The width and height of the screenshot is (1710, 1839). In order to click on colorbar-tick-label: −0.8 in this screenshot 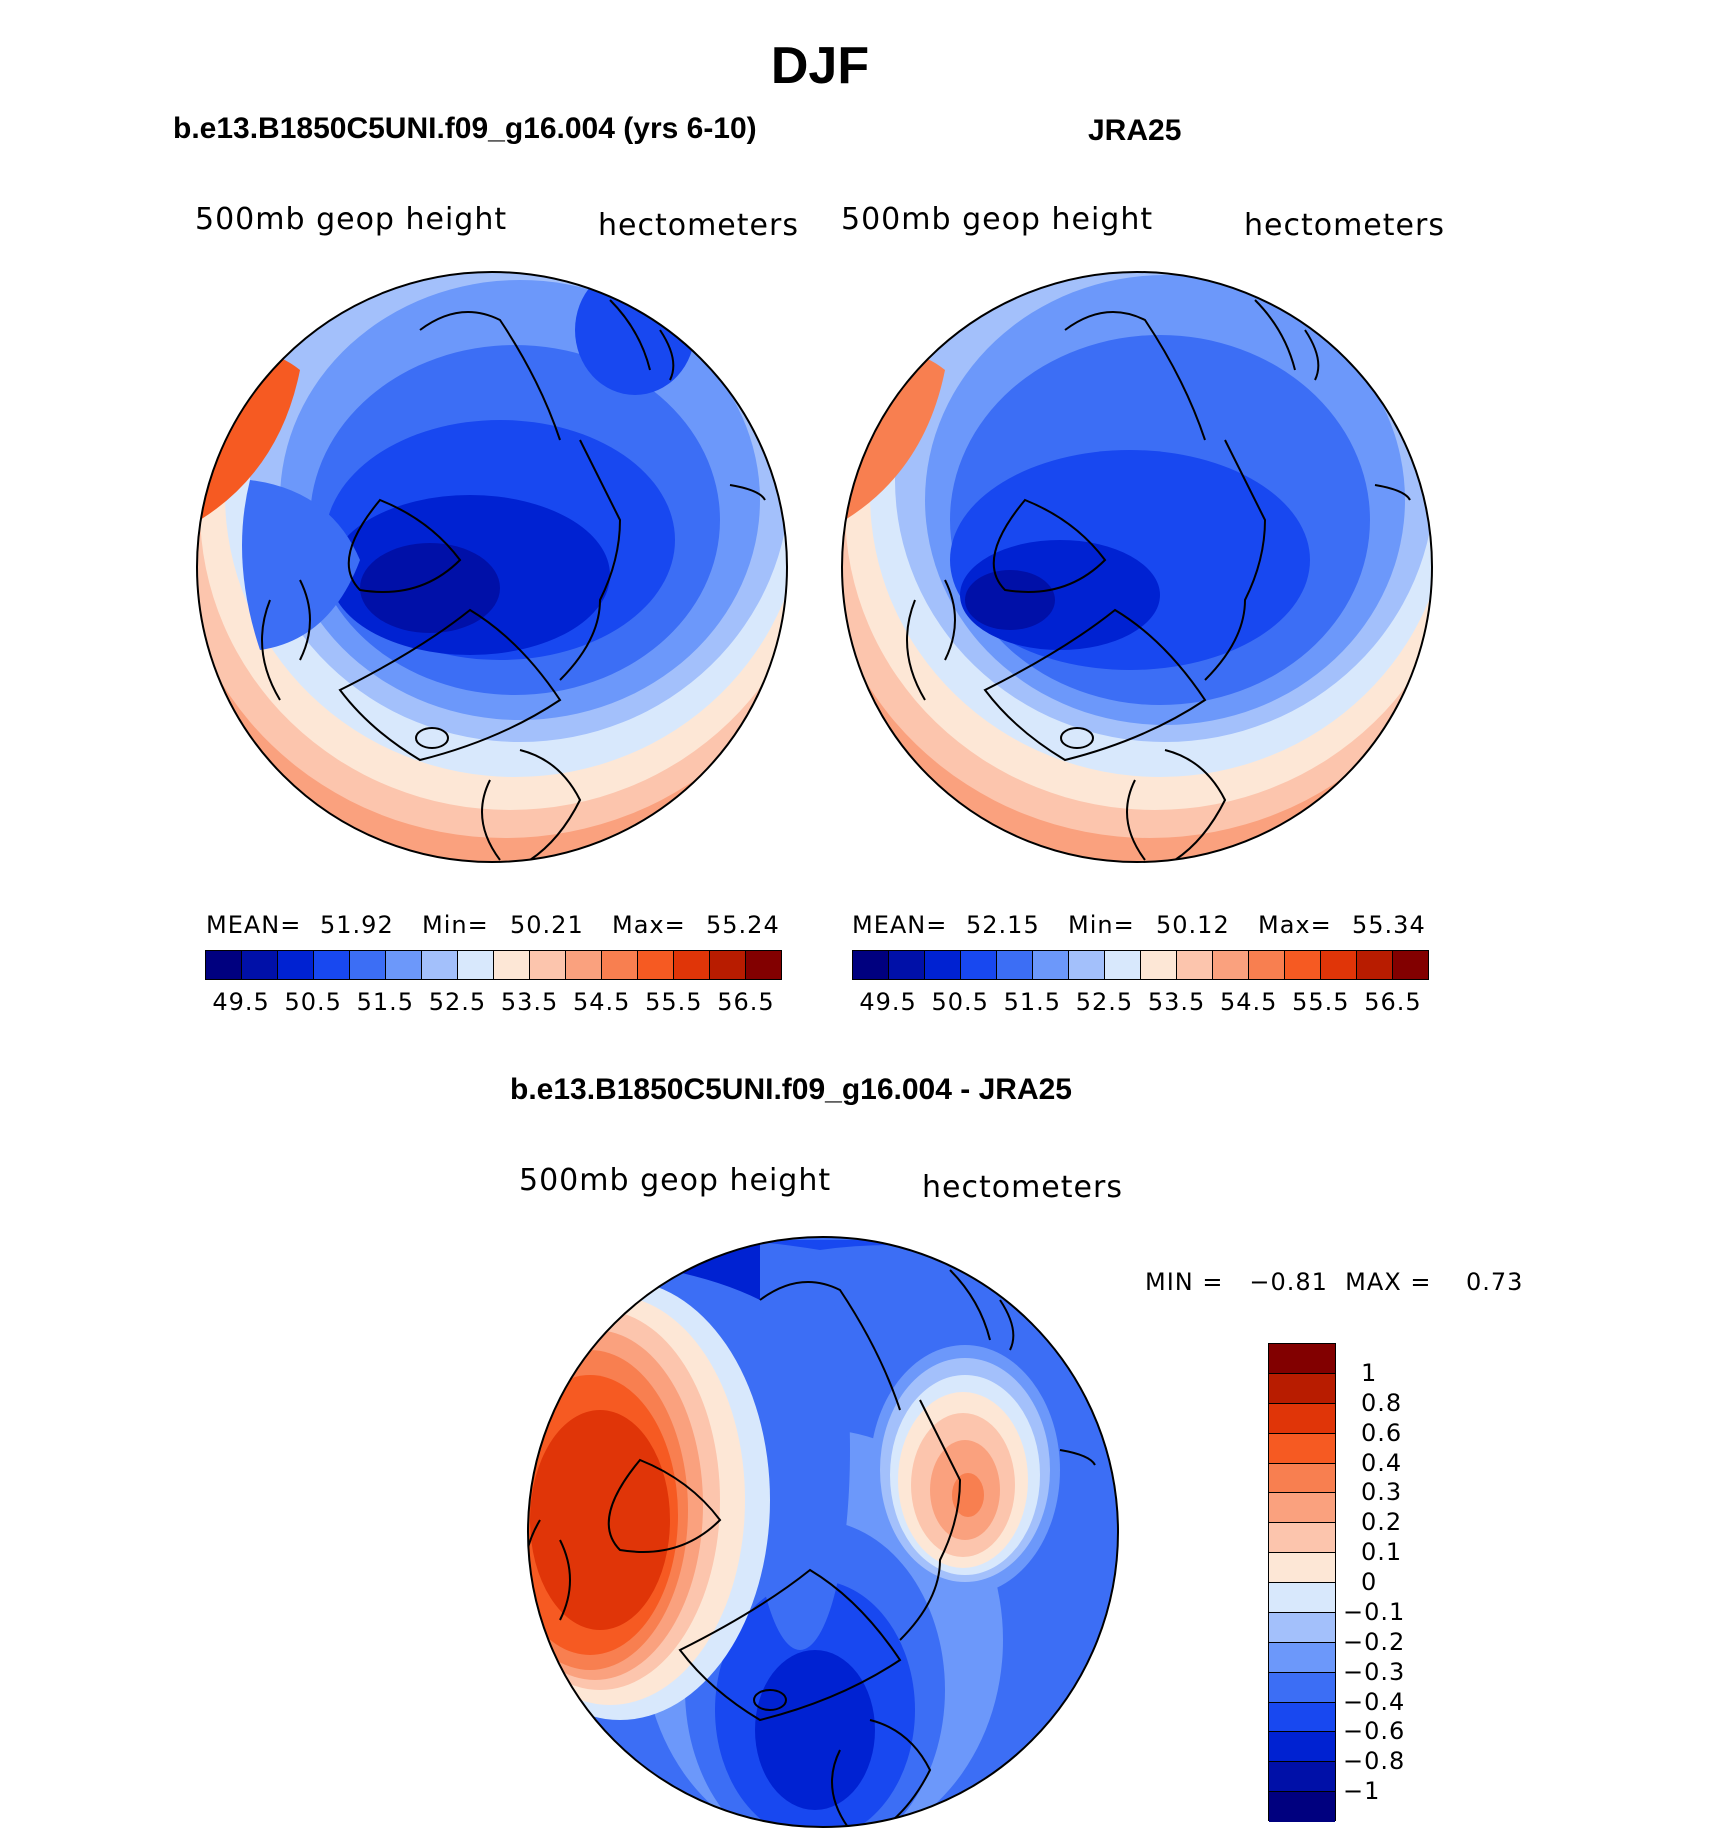, I will do `click(1374, 1761)`.